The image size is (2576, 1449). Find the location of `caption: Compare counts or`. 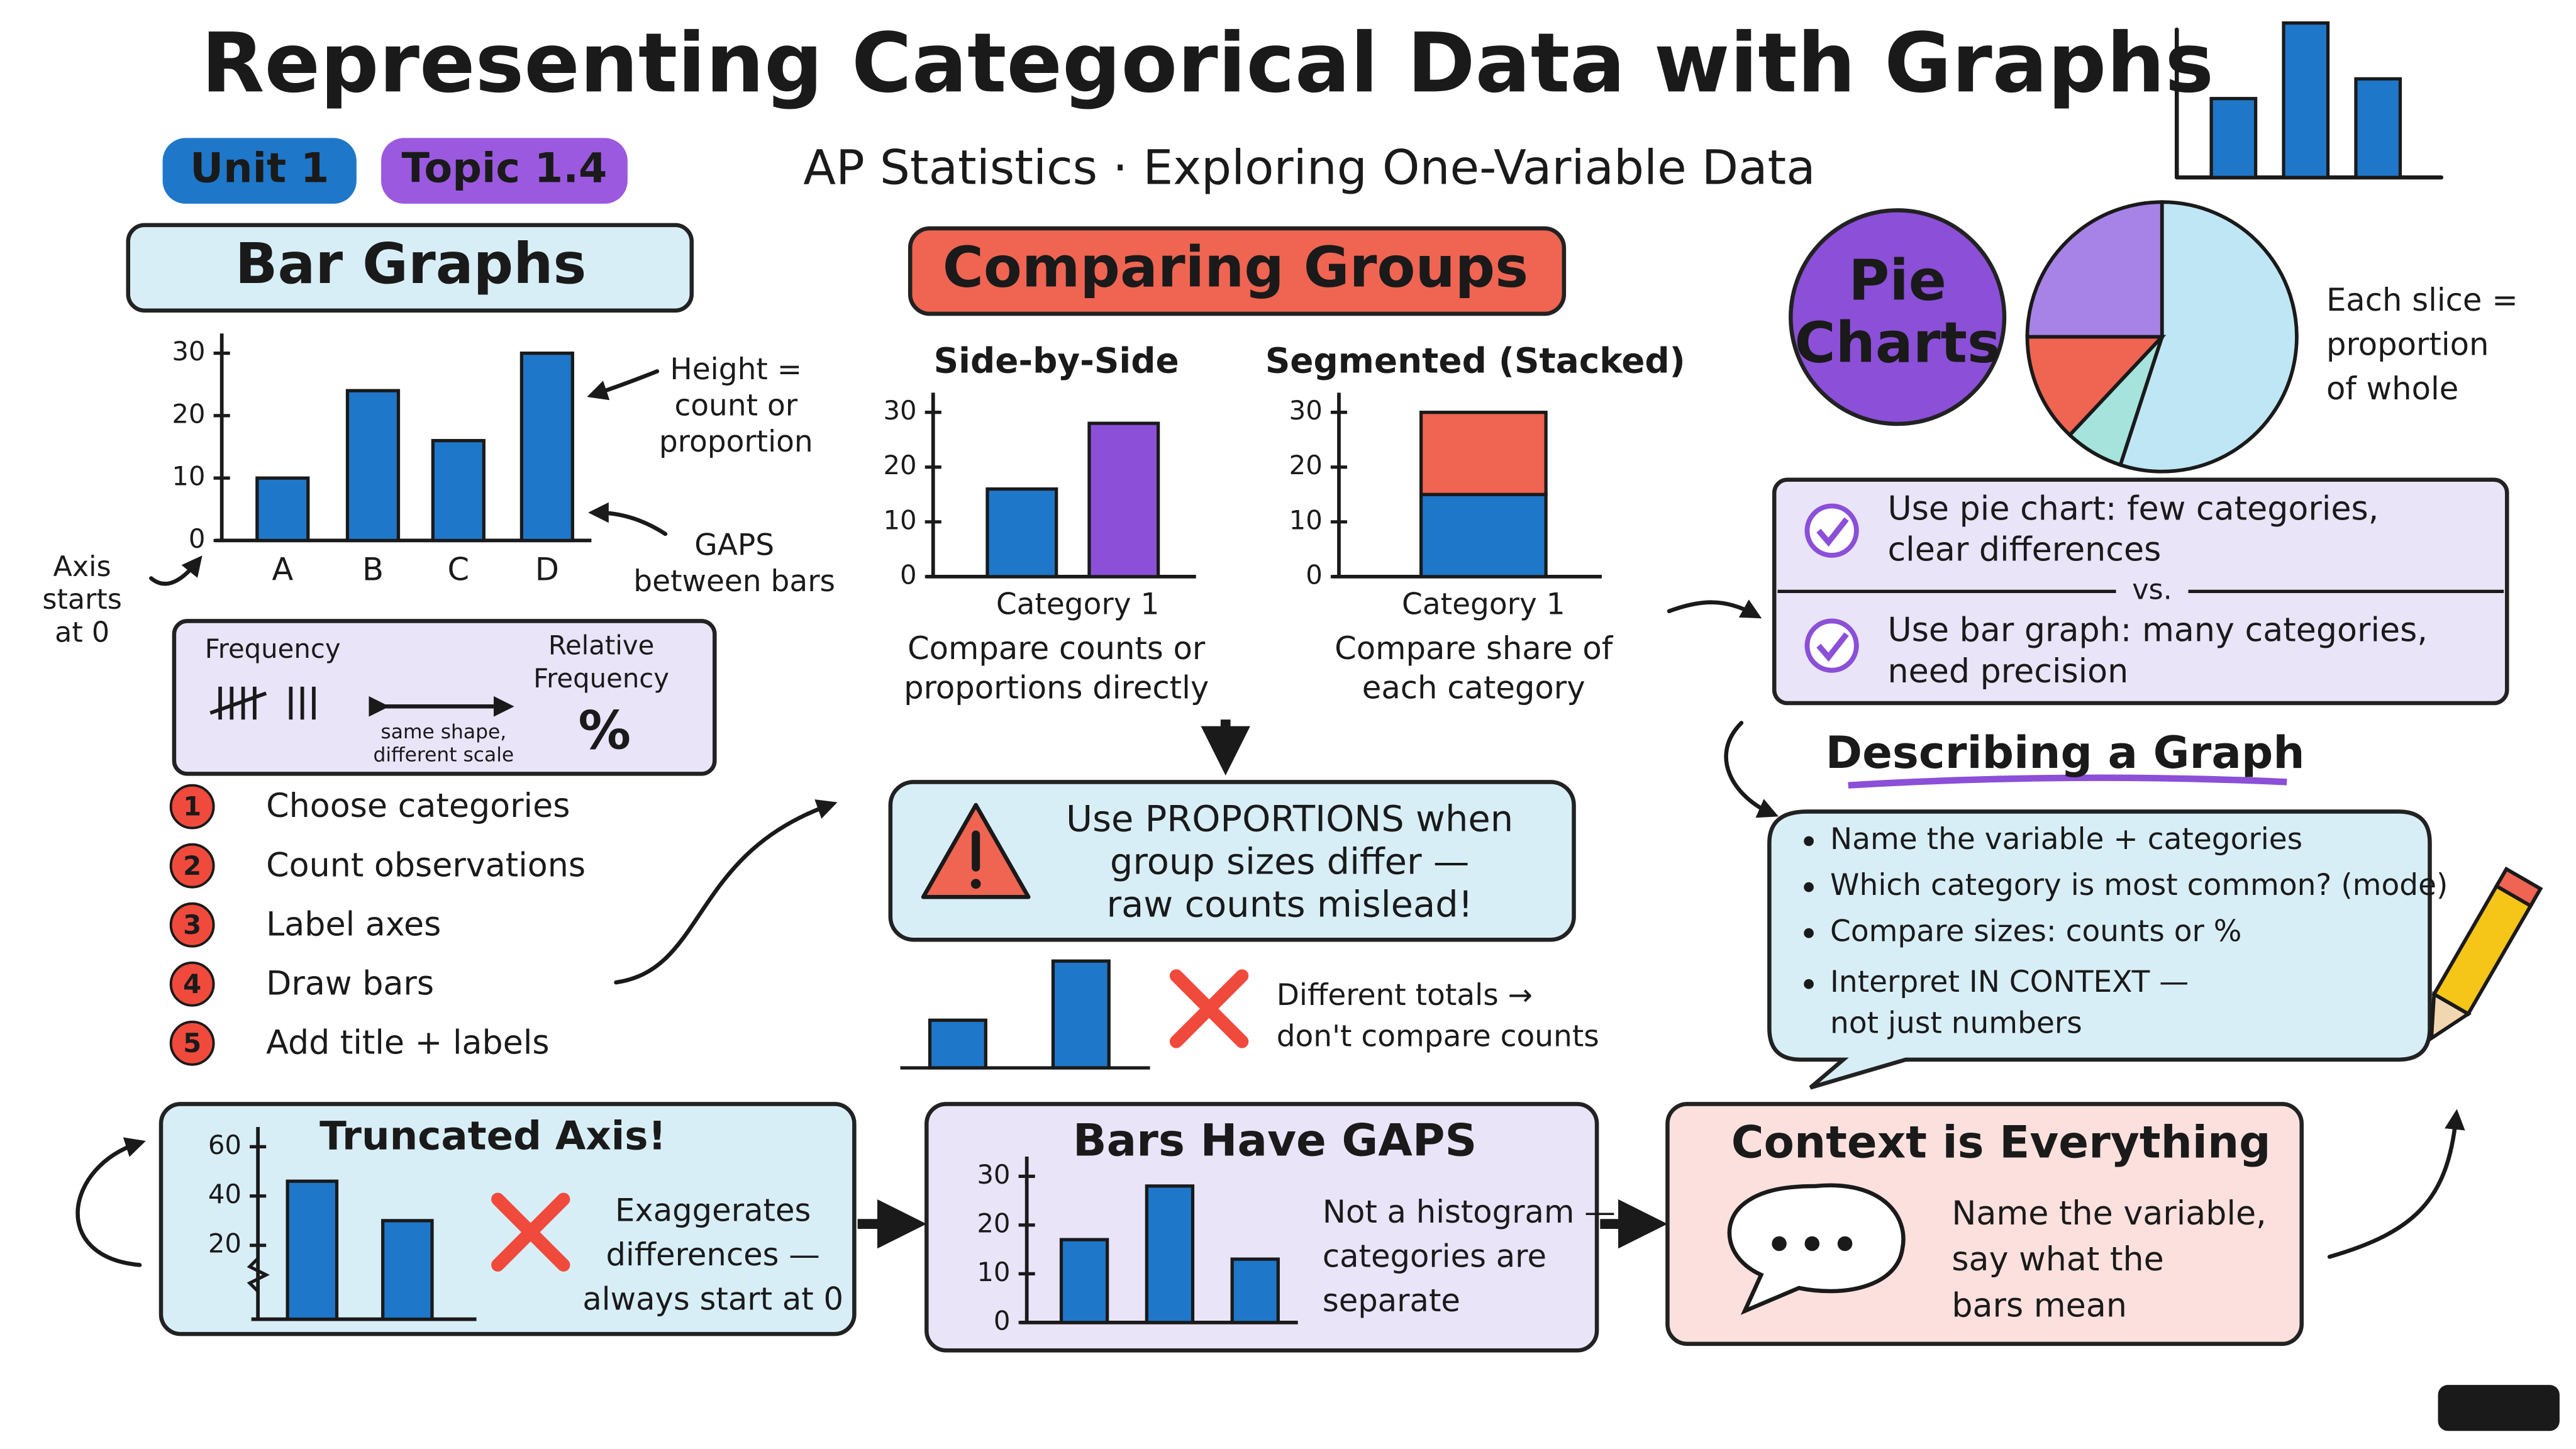

caption: Compare counts or is located at coordinates (1057, 648).